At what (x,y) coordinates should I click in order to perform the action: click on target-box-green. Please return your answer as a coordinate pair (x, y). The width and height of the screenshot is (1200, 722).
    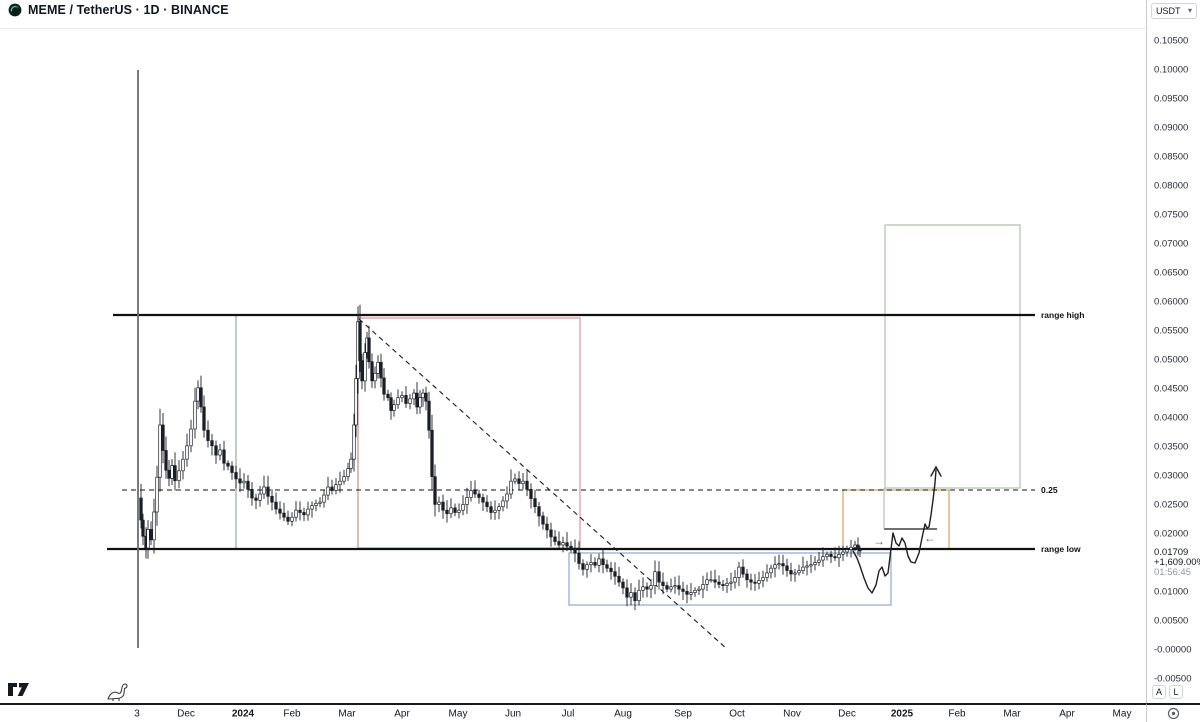
    Looking at the image, I should click on (952, 356).